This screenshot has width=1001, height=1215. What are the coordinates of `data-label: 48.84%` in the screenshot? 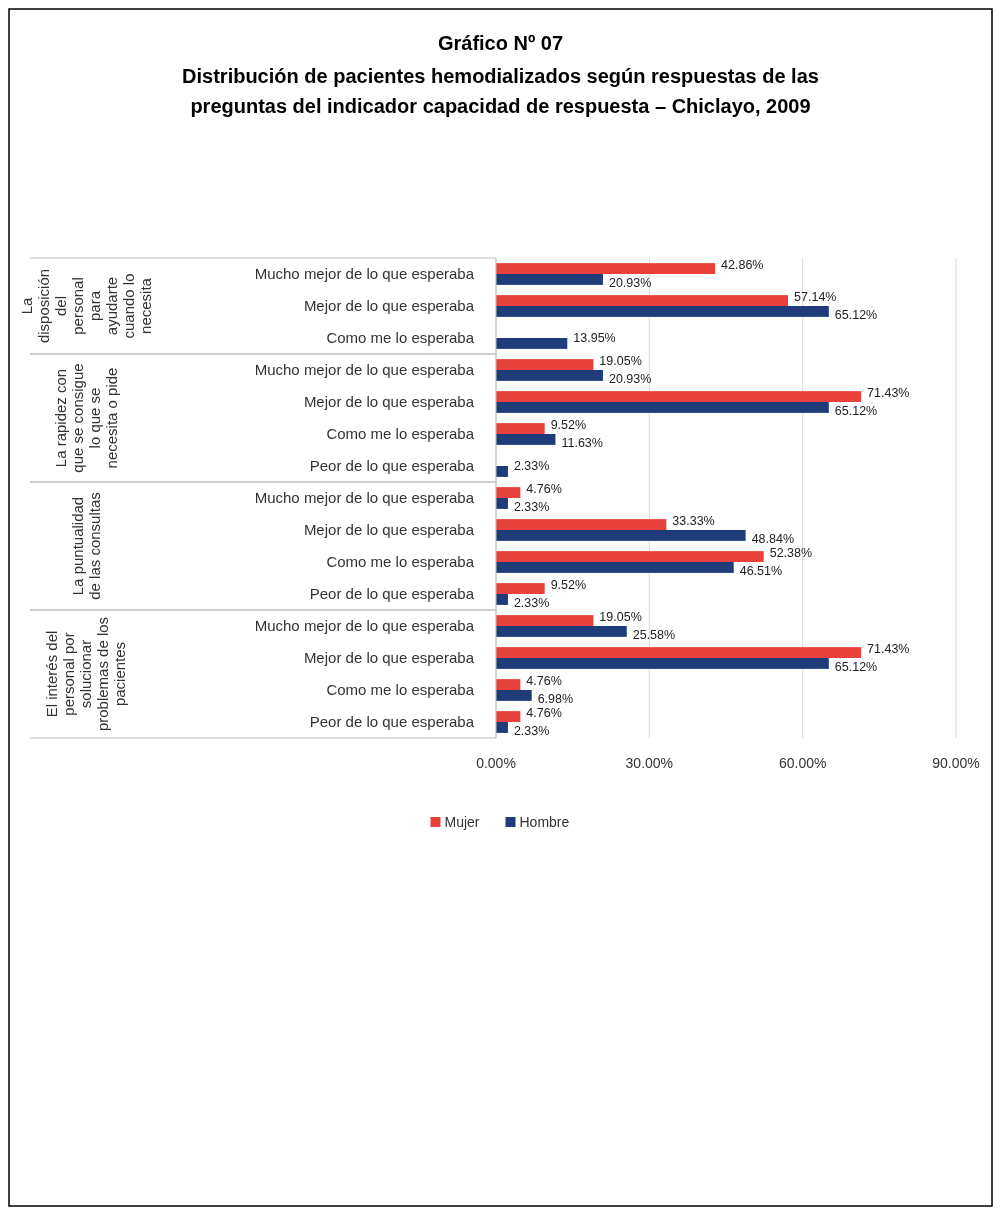 It's located at (773, 539).